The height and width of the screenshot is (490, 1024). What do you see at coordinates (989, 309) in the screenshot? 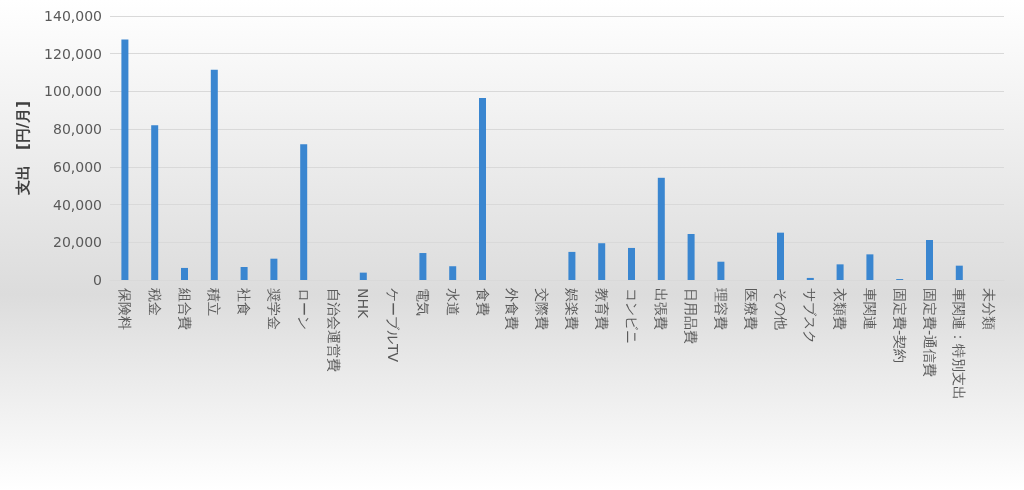
I see `x-tick-label: 未分類` at bounding box center [989, 309].